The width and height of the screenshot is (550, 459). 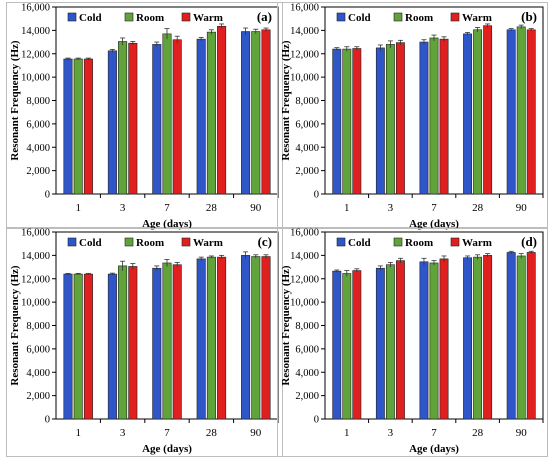 What do you see at coordinates (286, 100) in the screenshot?
I see `y-axis-label: Resonant Frequency (Hz)` at bounding box center [286, 100].